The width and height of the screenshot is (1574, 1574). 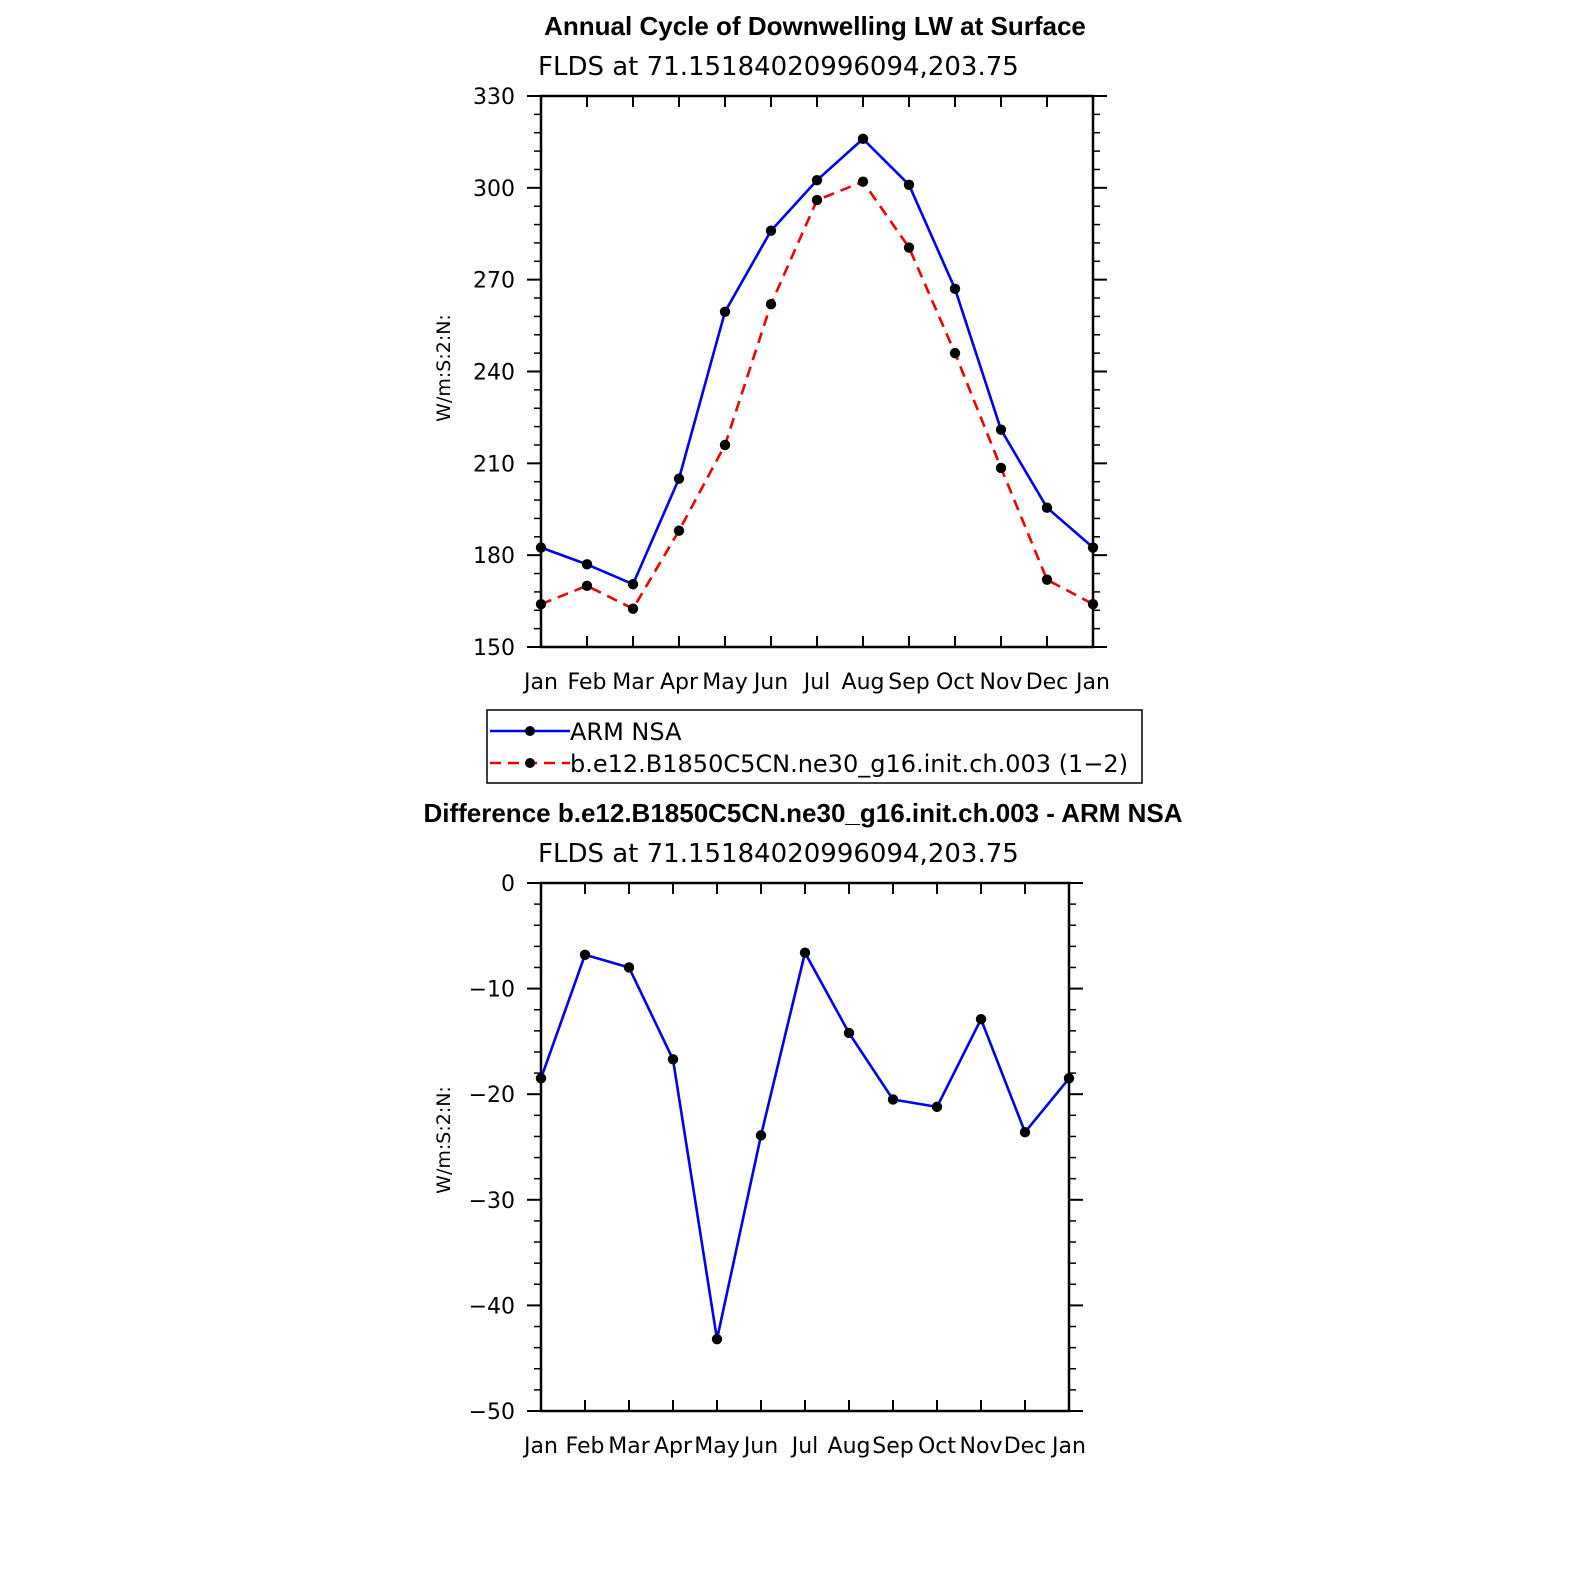 I want to click on plot-frame, so click(x=805, y=1147).